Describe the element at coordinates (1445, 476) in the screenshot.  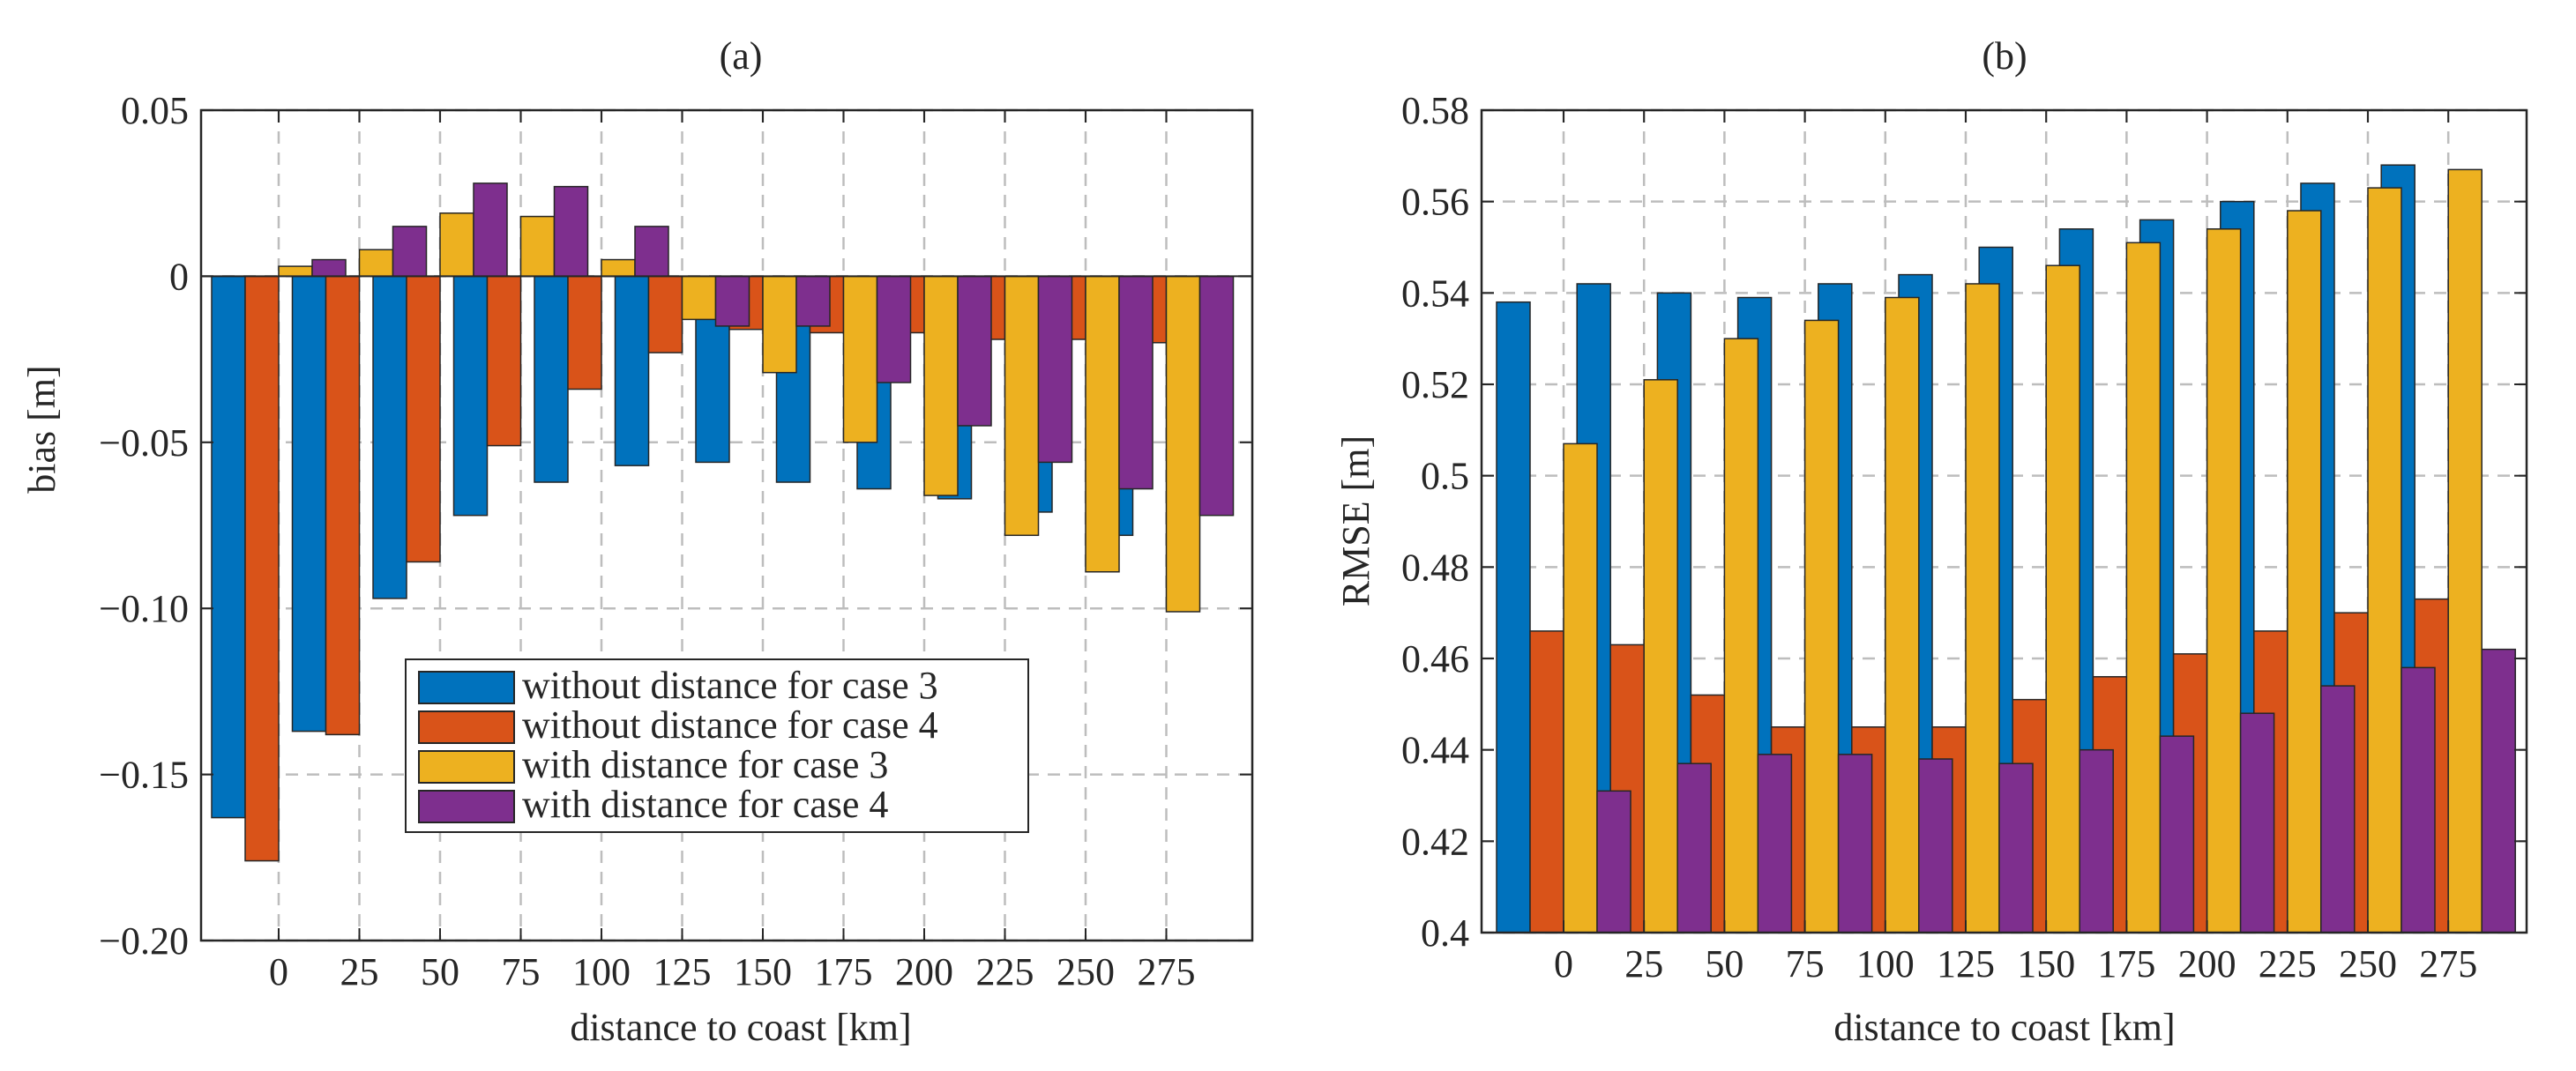
I see `y-tick-label: 0.5` at that location.